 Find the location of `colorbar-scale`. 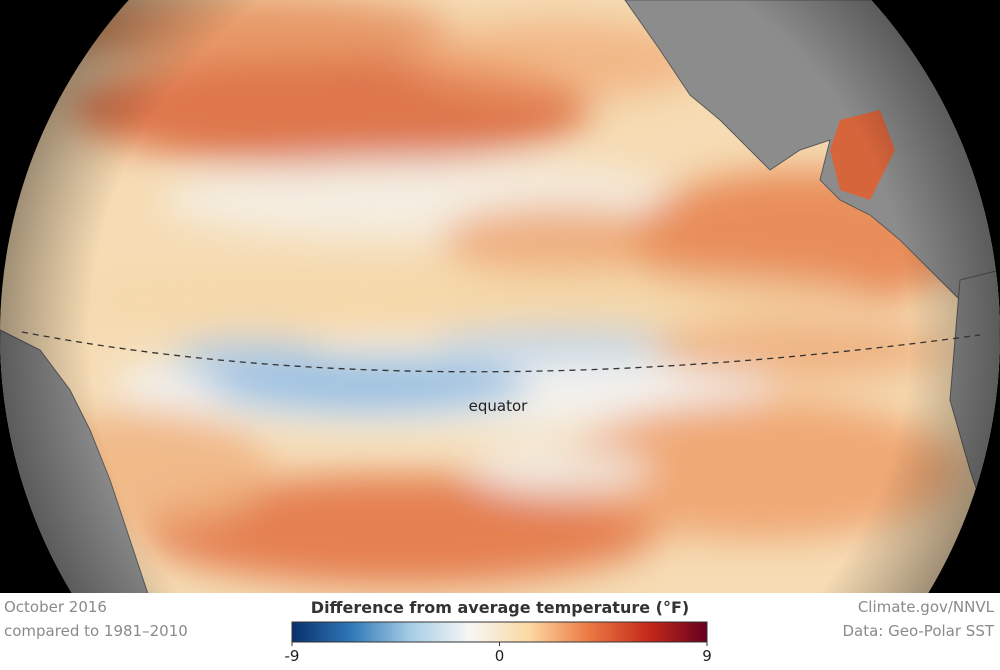

colorbar-scale is located at coordinates (499, 632).